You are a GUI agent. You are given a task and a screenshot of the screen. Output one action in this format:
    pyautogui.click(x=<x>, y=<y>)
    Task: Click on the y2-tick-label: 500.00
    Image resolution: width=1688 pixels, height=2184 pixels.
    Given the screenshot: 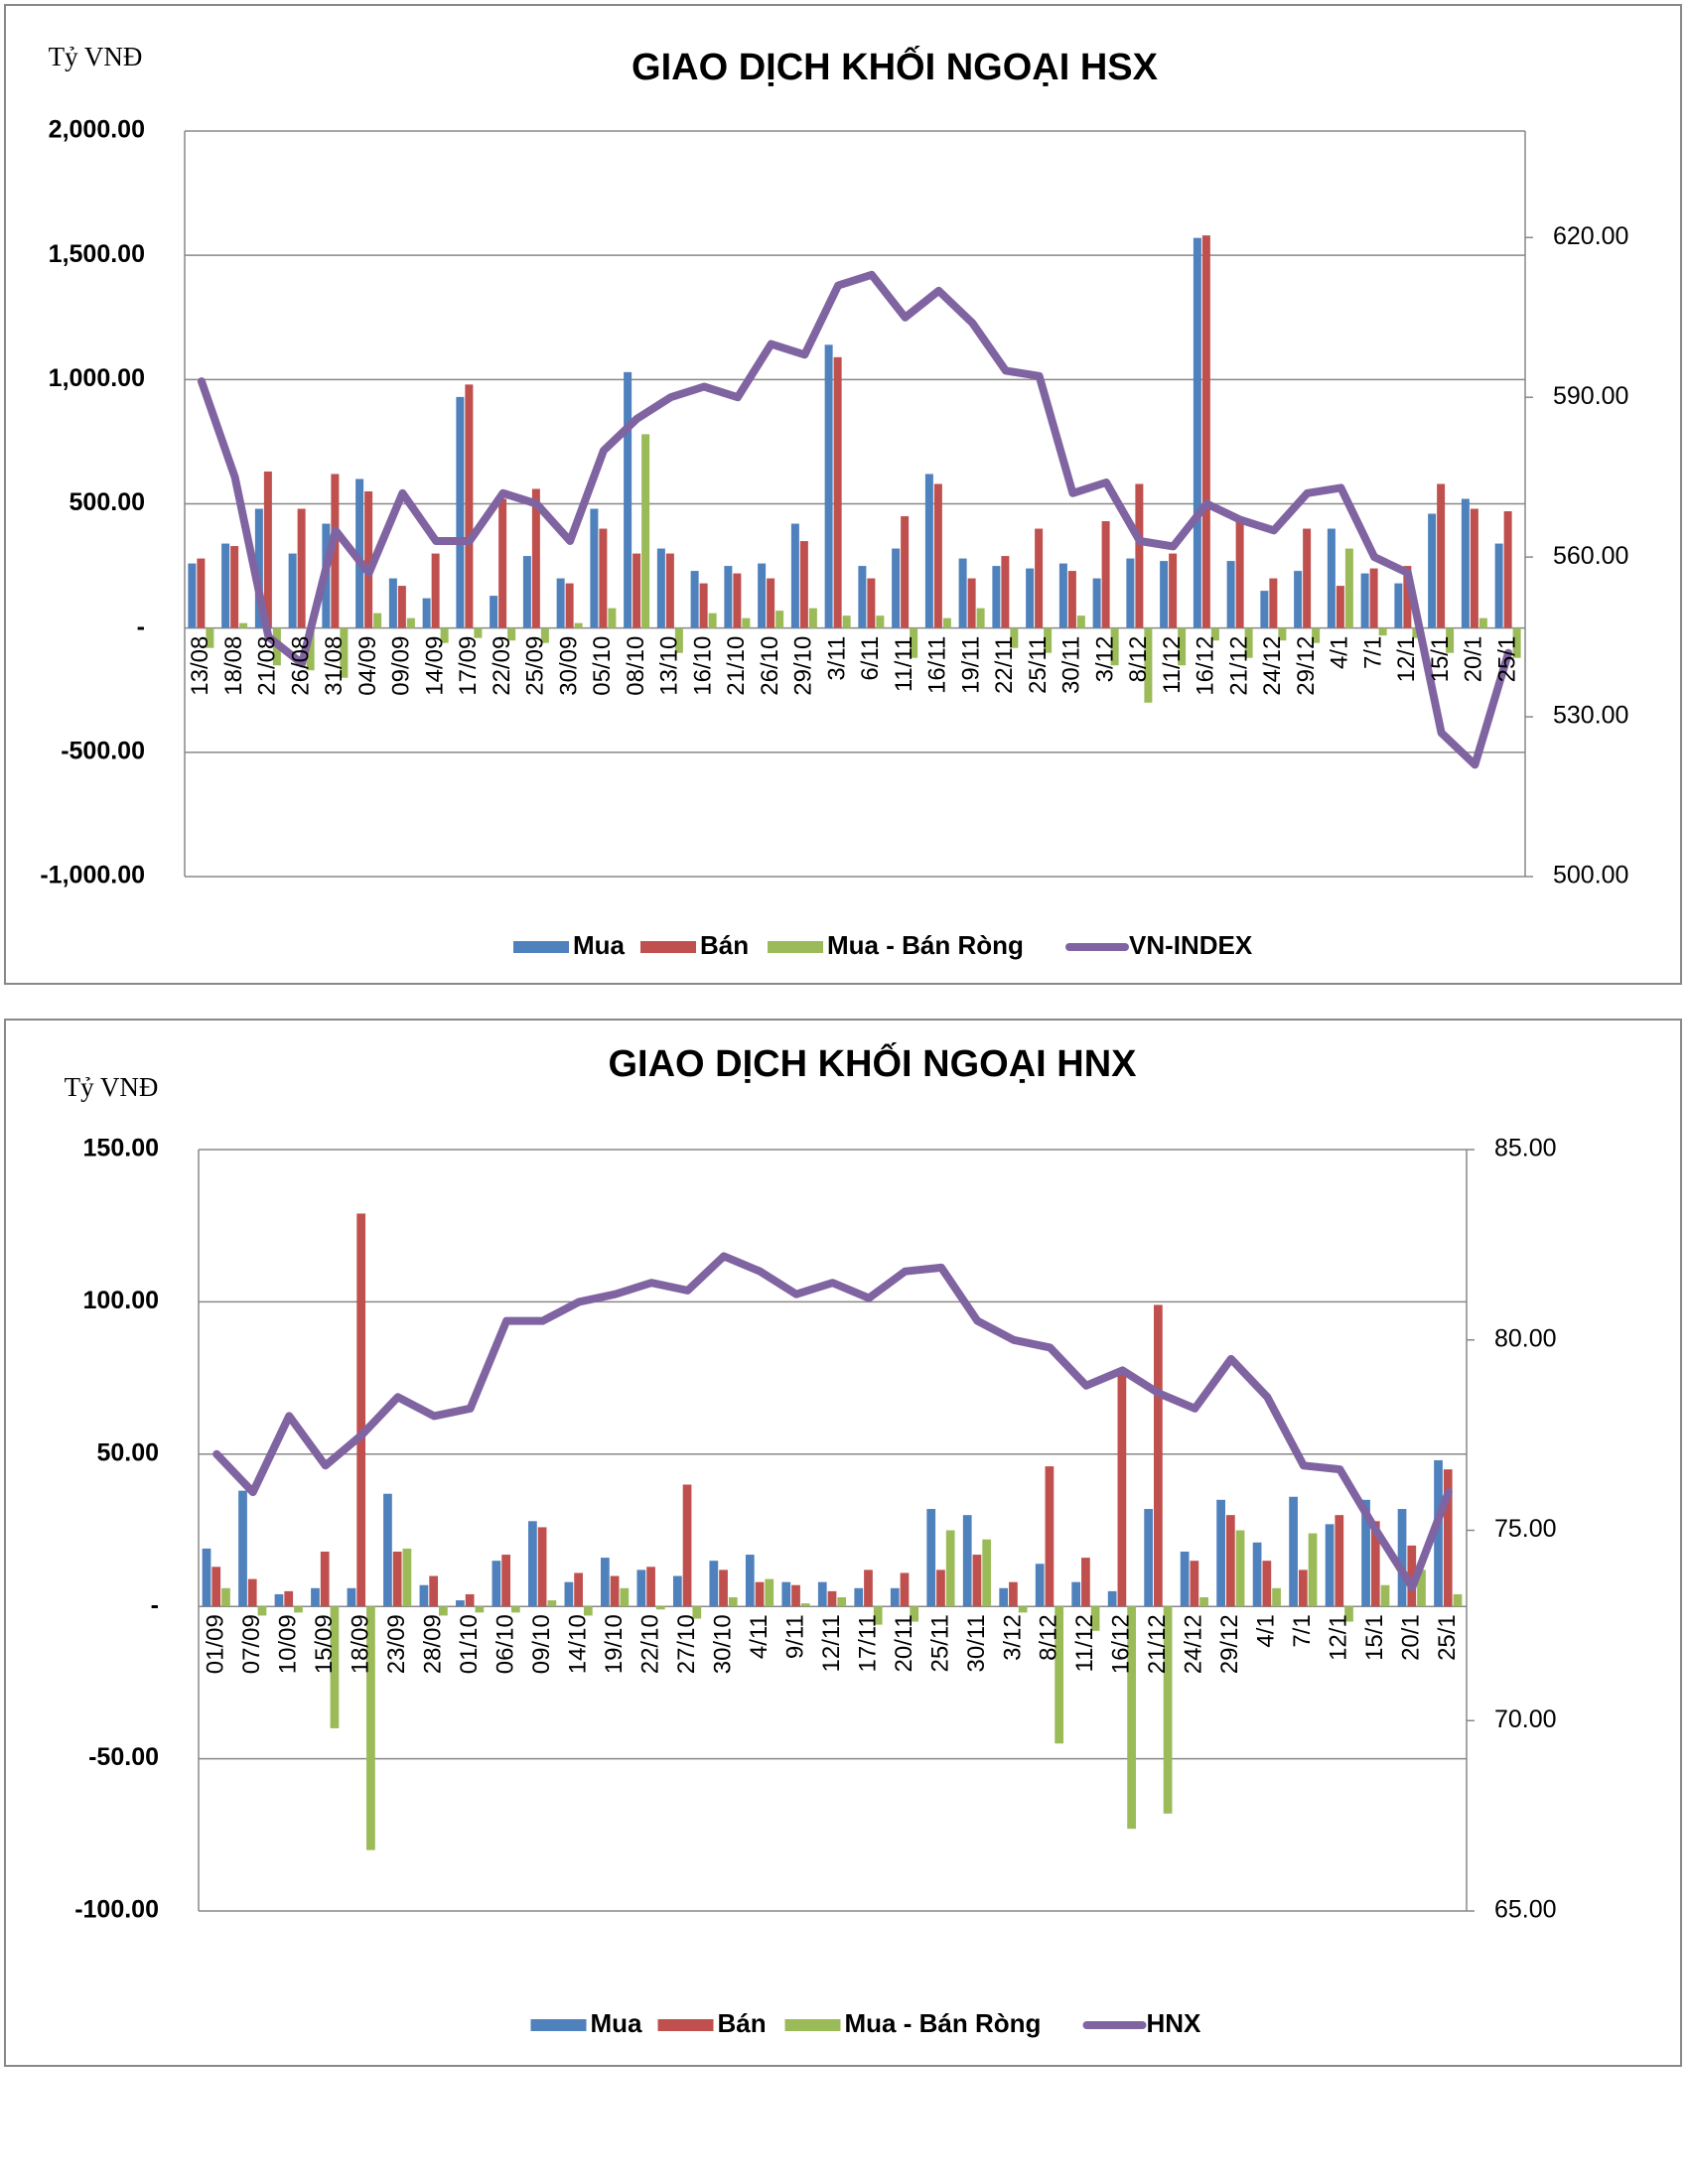 What is the action you would take?
    pyautogui.click(x=1590, y=875)
    